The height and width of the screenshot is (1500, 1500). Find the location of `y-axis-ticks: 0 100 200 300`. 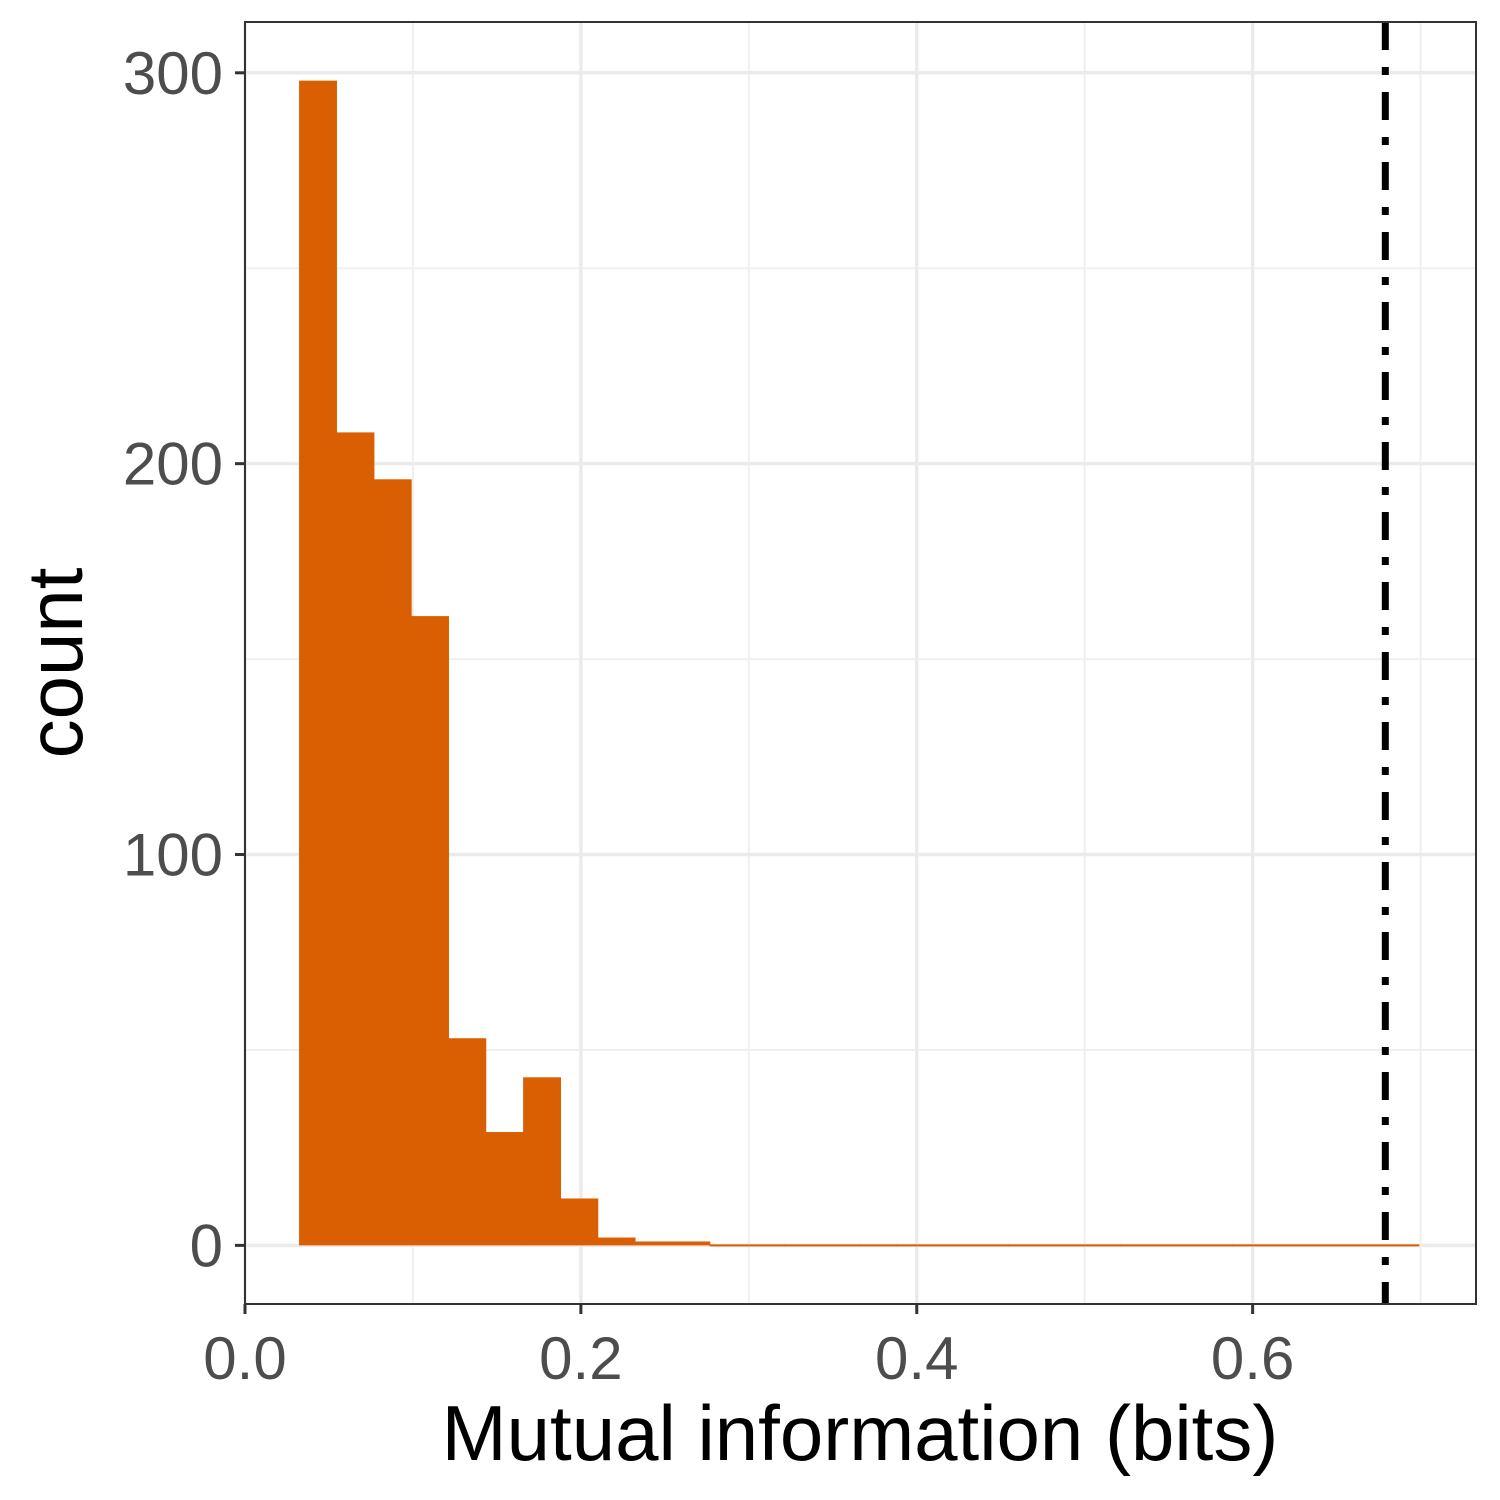

y-axis-ticks: 0 100 200 300 is located at coordinates (184, 659).